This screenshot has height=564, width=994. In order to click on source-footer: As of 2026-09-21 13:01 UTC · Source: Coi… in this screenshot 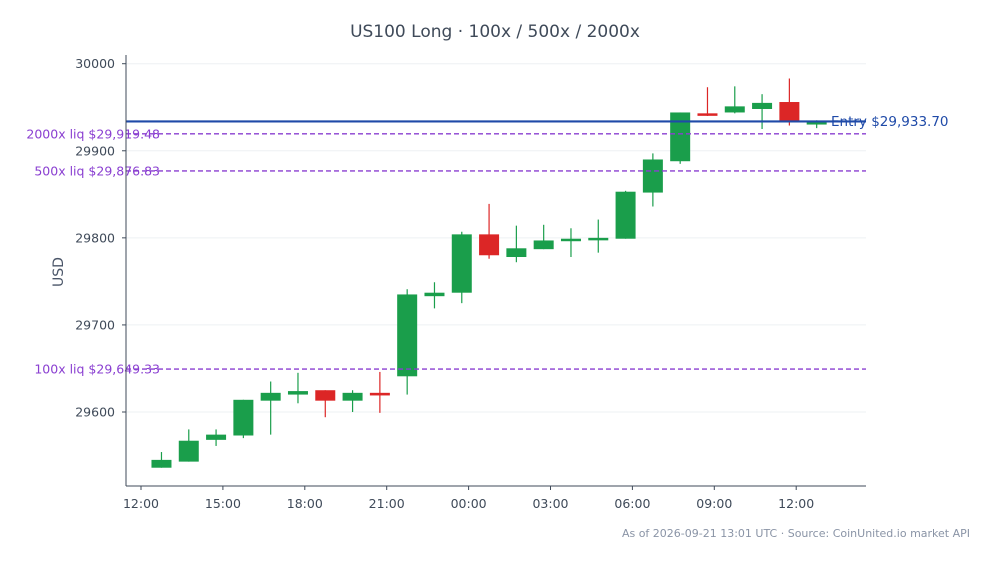, I will do `click(796, 533)`.